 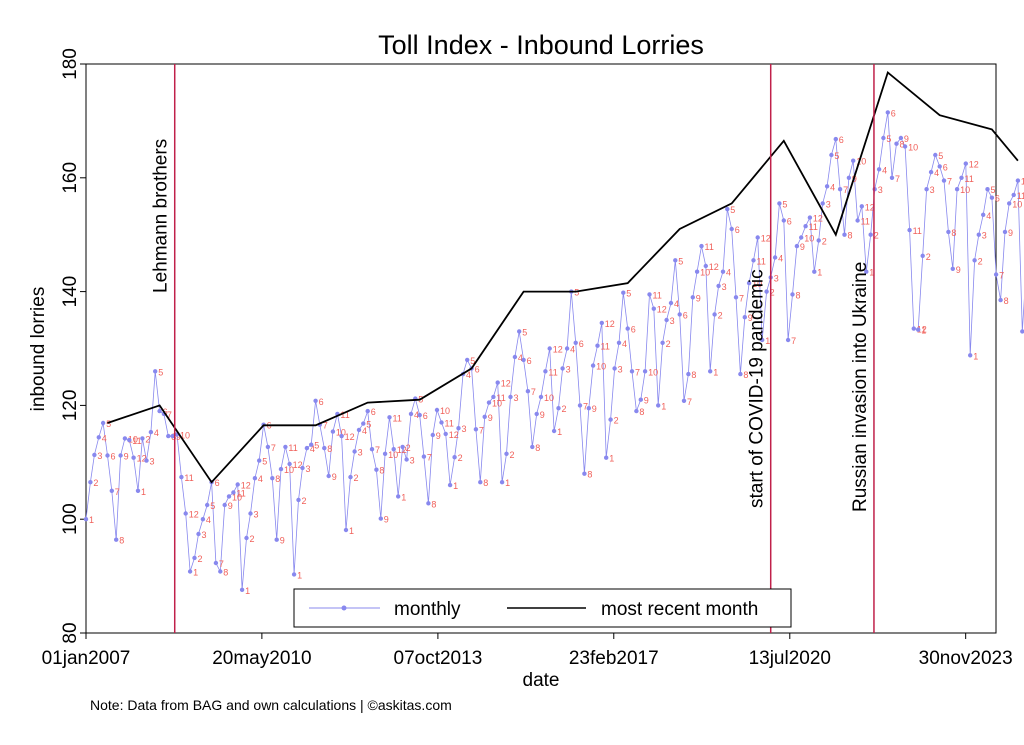 I want to click on y-axis-label: inbound lorries, so click(x=38, y=349).